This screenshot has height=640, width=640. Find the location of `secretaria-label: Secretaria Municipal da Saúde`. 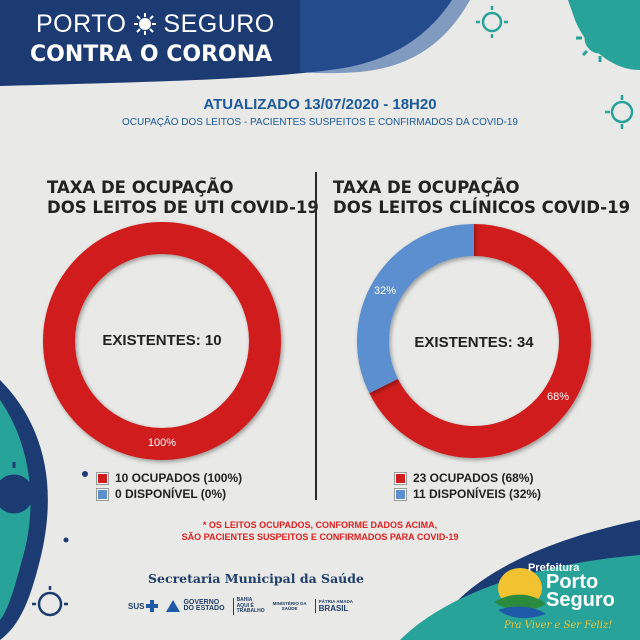

secretaria-label: Secretaria Municipal da Saúde is located at coordinates (256, 578).